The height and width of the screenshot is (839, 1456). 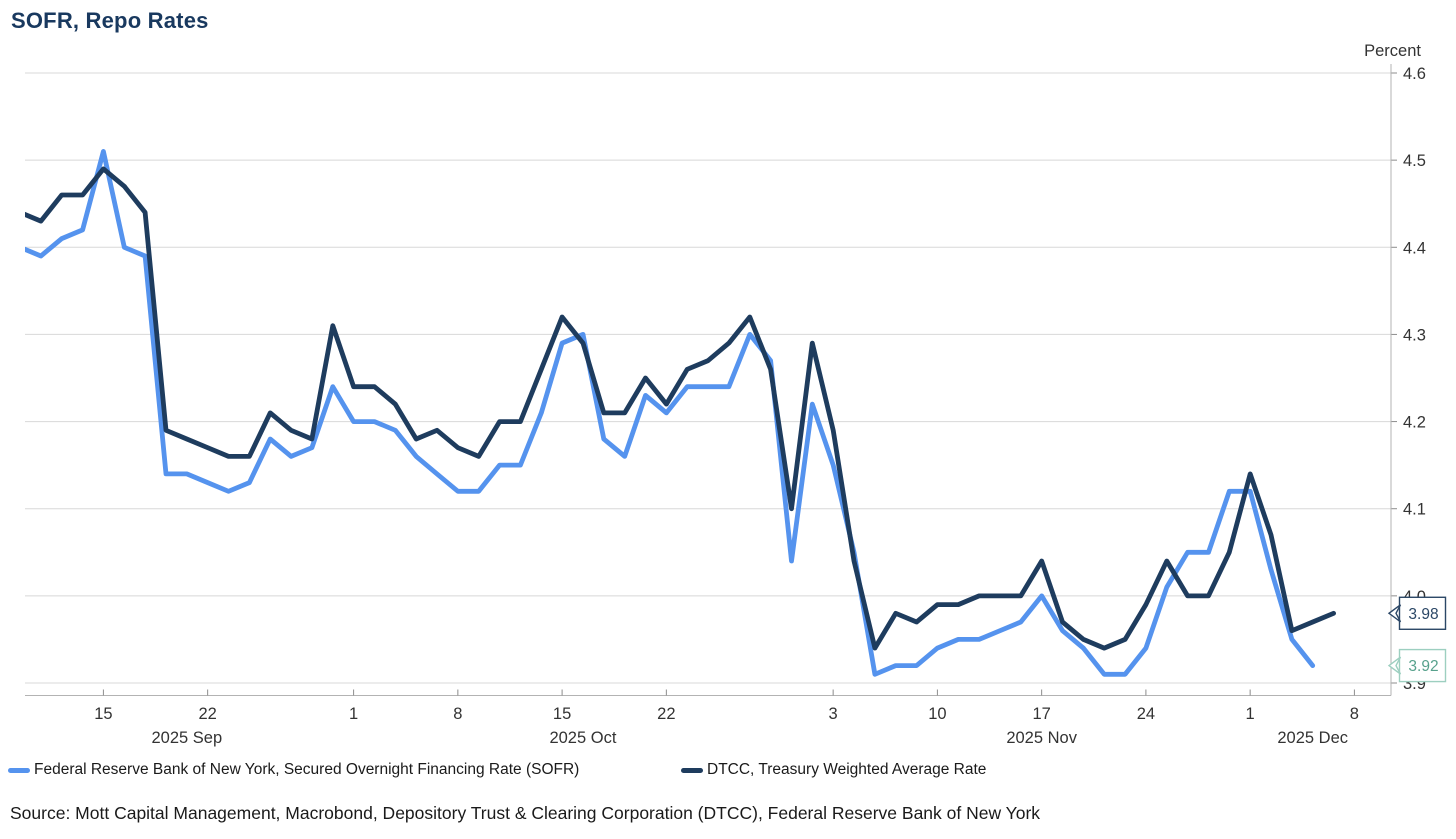 What do you see at coordinates (1392, 51) in the screenshot?
I see `y-axis-unit-label: Percent` at bounding box center [1392, 51].